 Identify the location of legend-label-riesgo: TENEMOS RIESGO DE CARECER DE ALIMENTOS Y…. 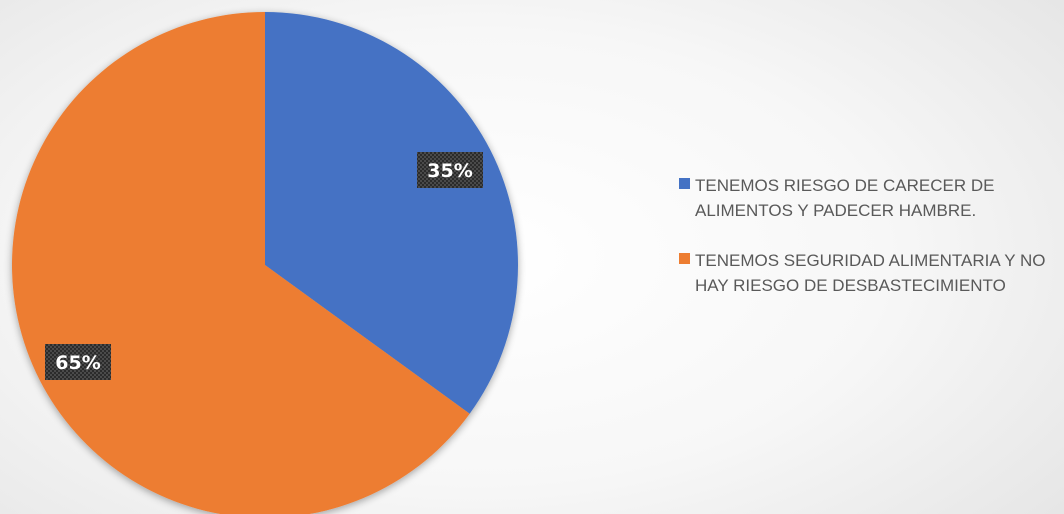
(845, 198).